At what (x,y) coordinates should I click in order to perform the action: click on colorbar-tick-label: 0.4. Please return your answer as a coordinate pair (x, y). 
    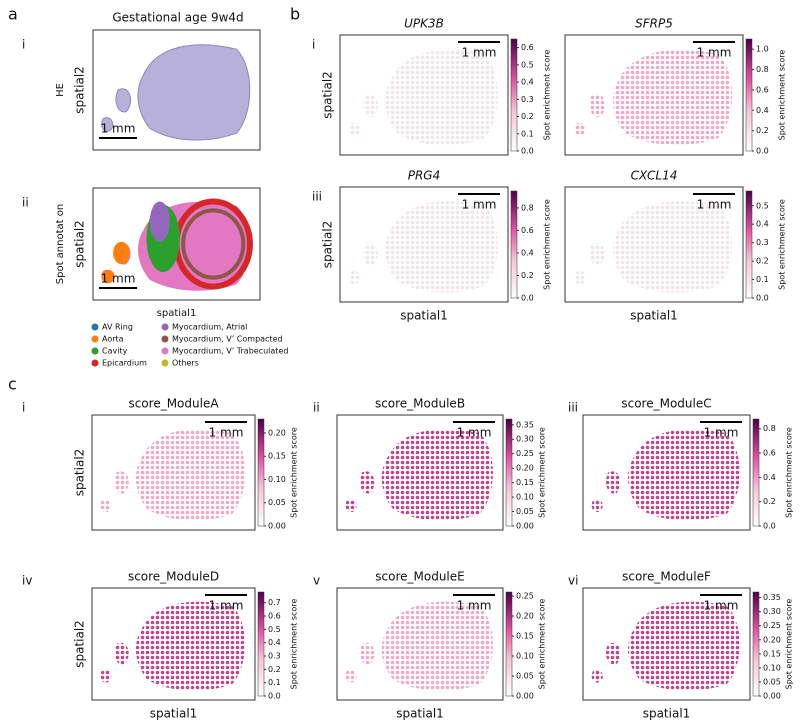
    Looking at the image, I should click on (274, 642).